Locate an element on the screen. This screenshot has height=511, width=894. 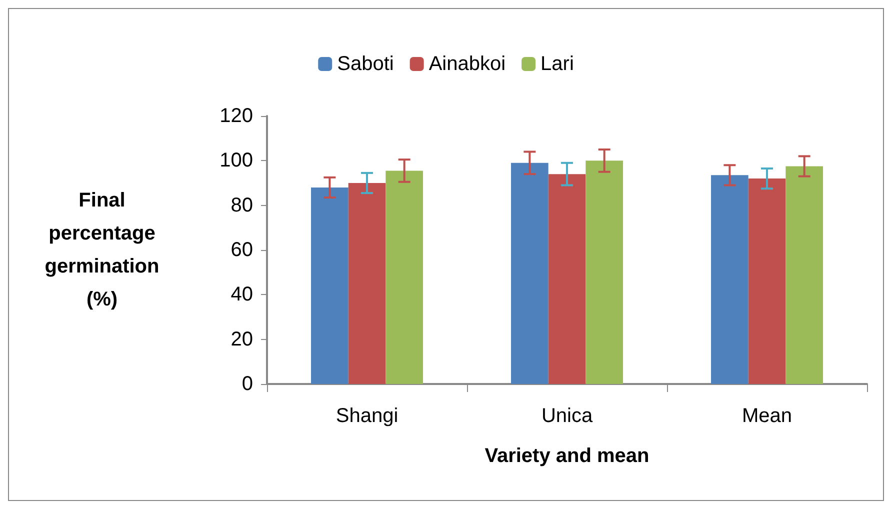
y-axis-title: Final percentage germination (%) is located at coordinates (102, 250).